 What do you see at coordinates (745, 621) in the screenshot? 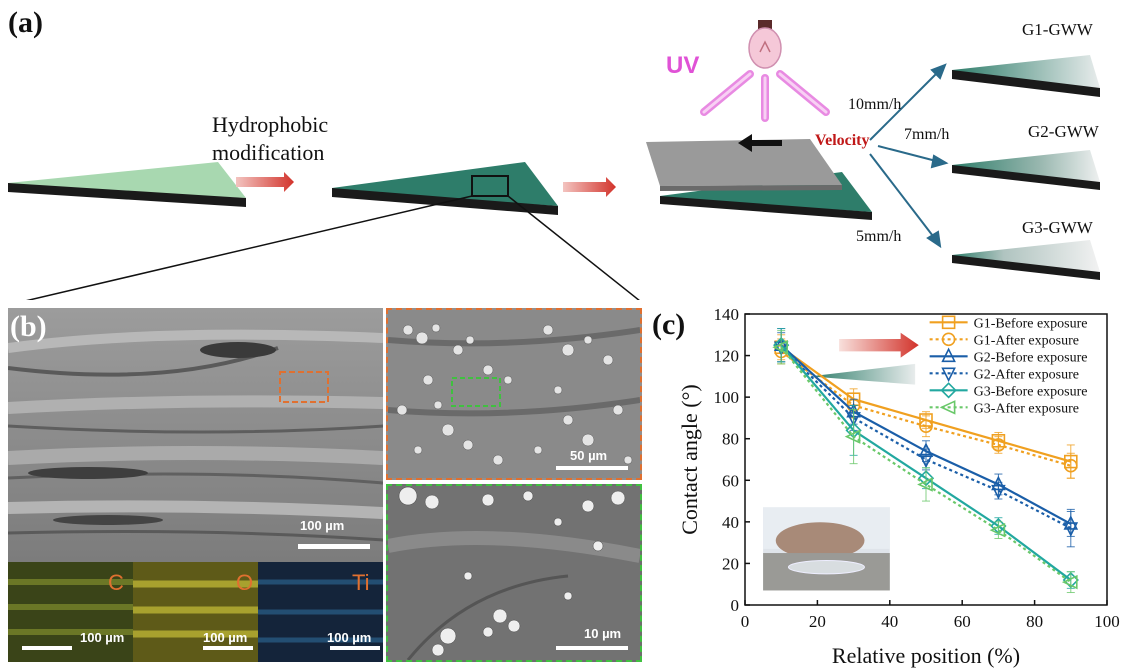
I see `x-tick-label: 0` at bounding box center [745, 621].